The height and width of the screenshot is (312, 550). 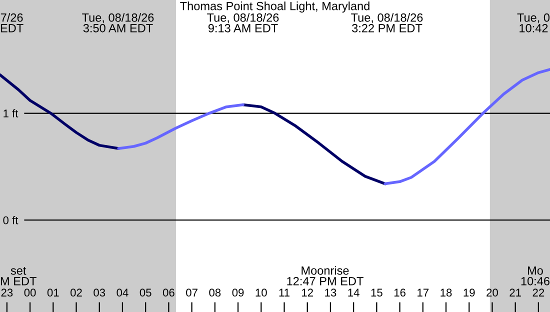 What do you see at coordinates (387, 22) in the screenshot?
I see `annotation: Tue, 08/18/26 3:22 PM EDT` at bounding box center [387, 22].